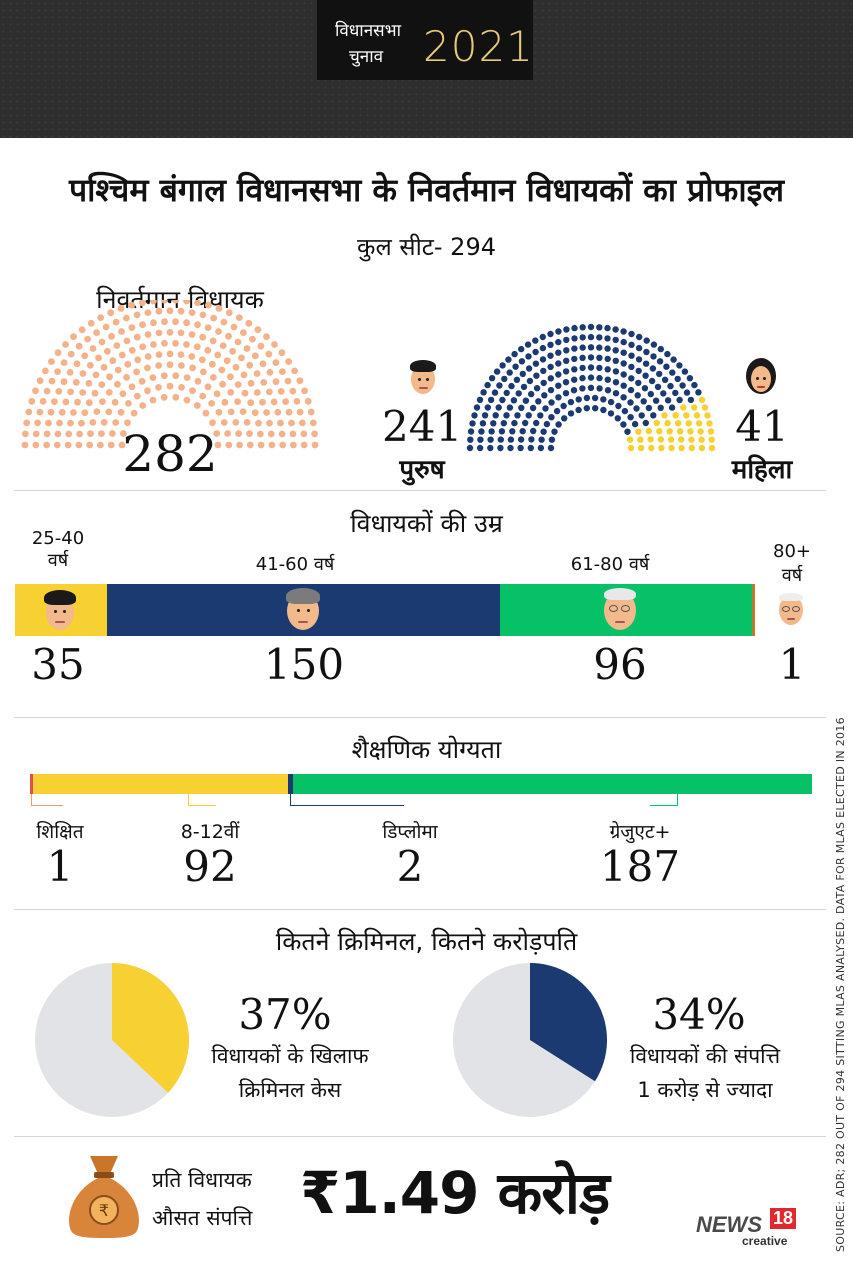  Describe the element at coordinates (366, 57) in the screenshot. I see `badge-line2: चुनाव` at that location.